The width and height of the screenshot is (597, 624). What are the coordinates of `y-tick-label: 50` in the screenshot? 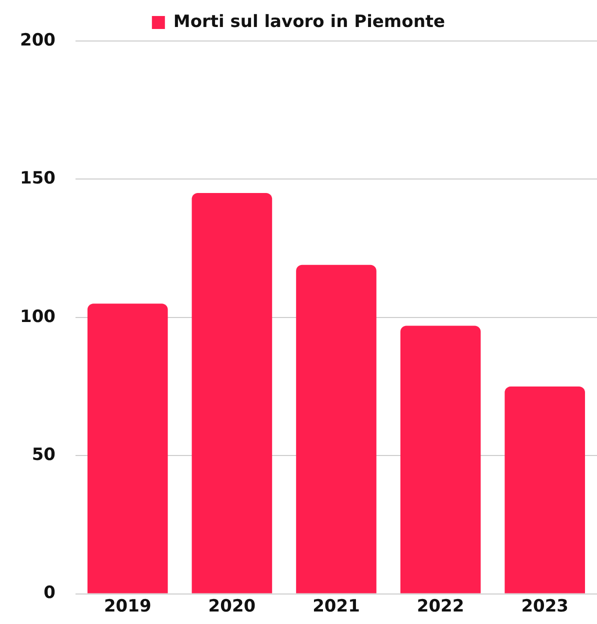 It's located at (44, 455).